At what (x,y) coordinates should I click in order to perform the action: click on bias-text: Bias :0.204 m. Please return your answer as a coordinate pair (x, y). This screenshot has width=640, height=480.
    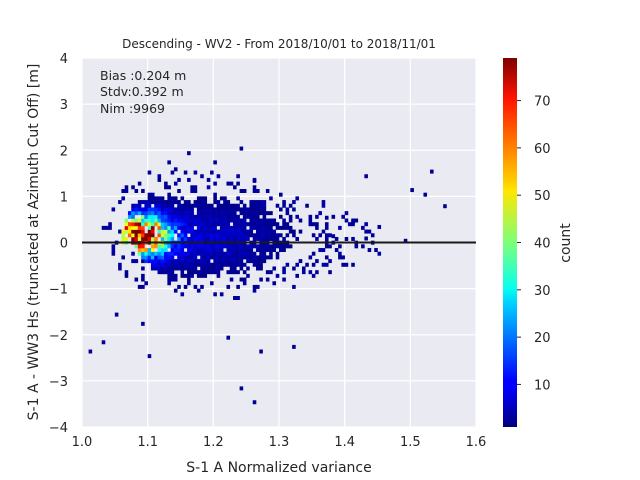
    Looking at the image, I should click on (143, 75).